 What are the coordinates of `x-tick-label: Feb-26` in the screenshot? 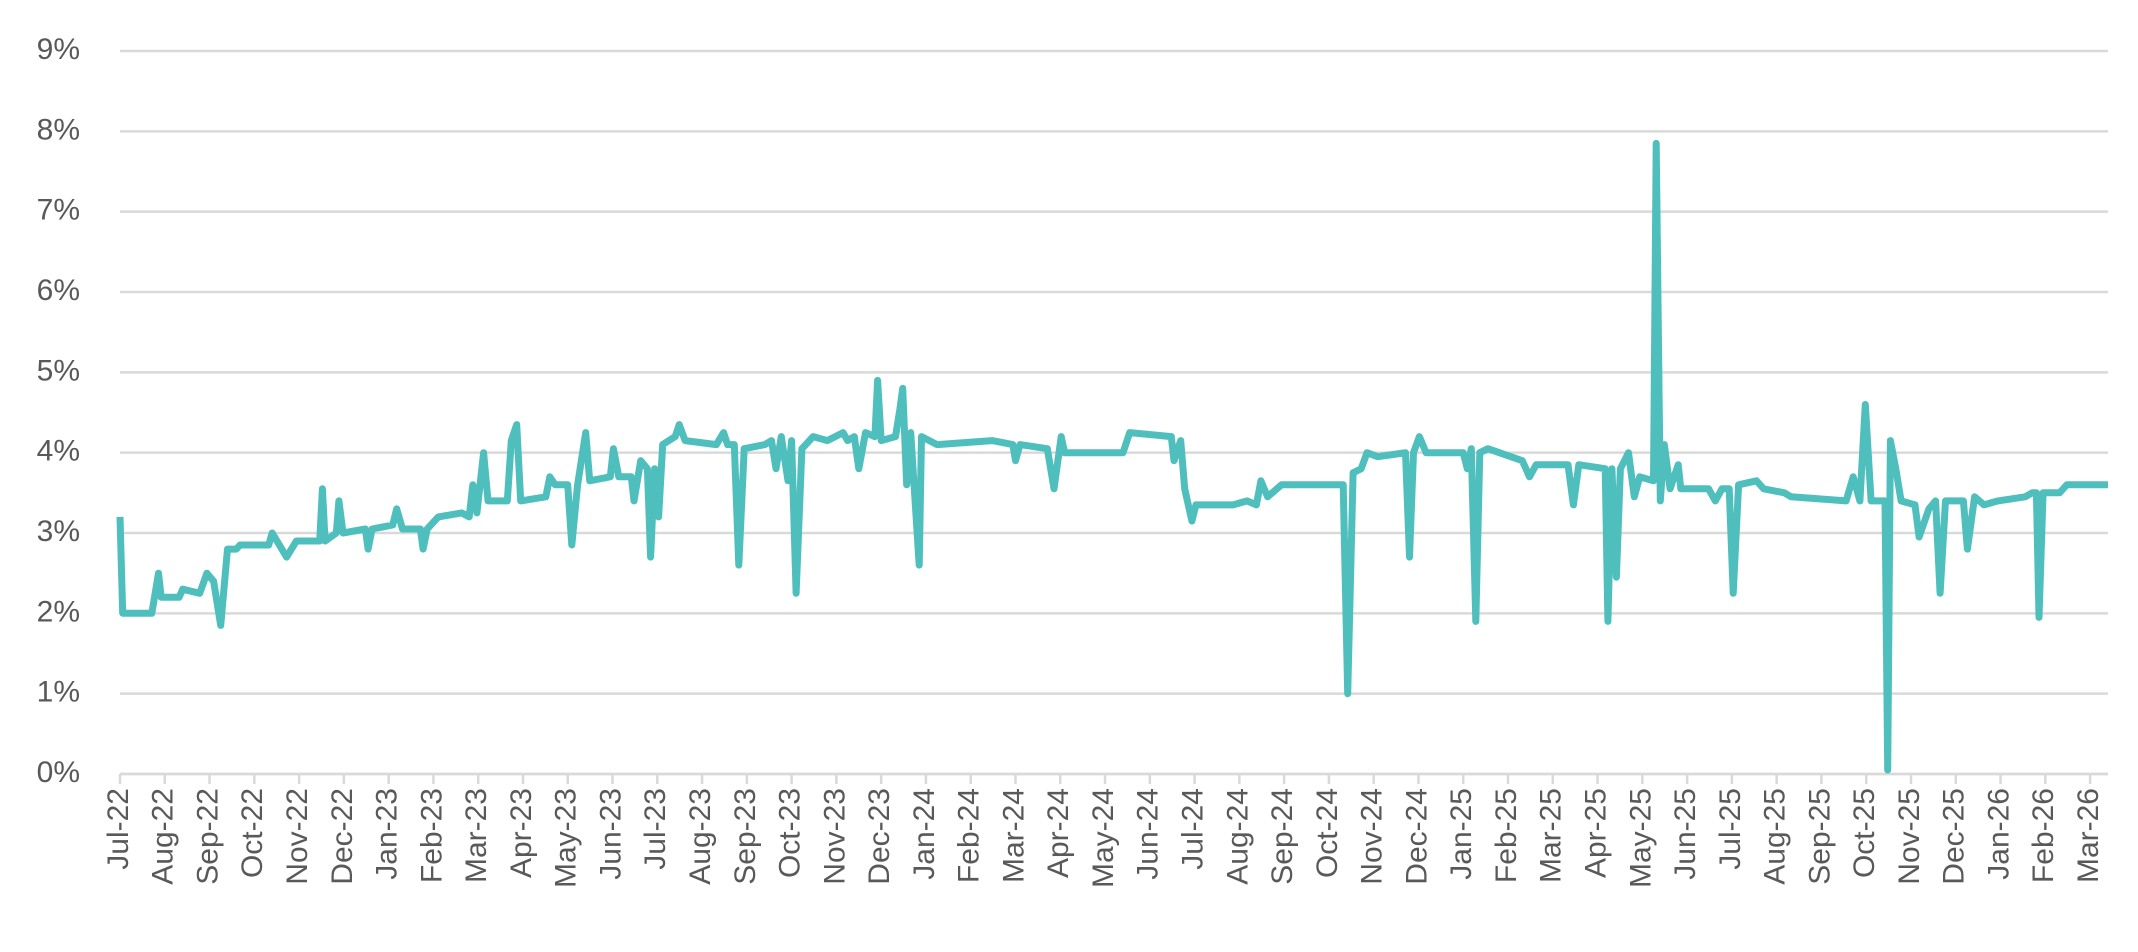 It's located at (2043, 835).